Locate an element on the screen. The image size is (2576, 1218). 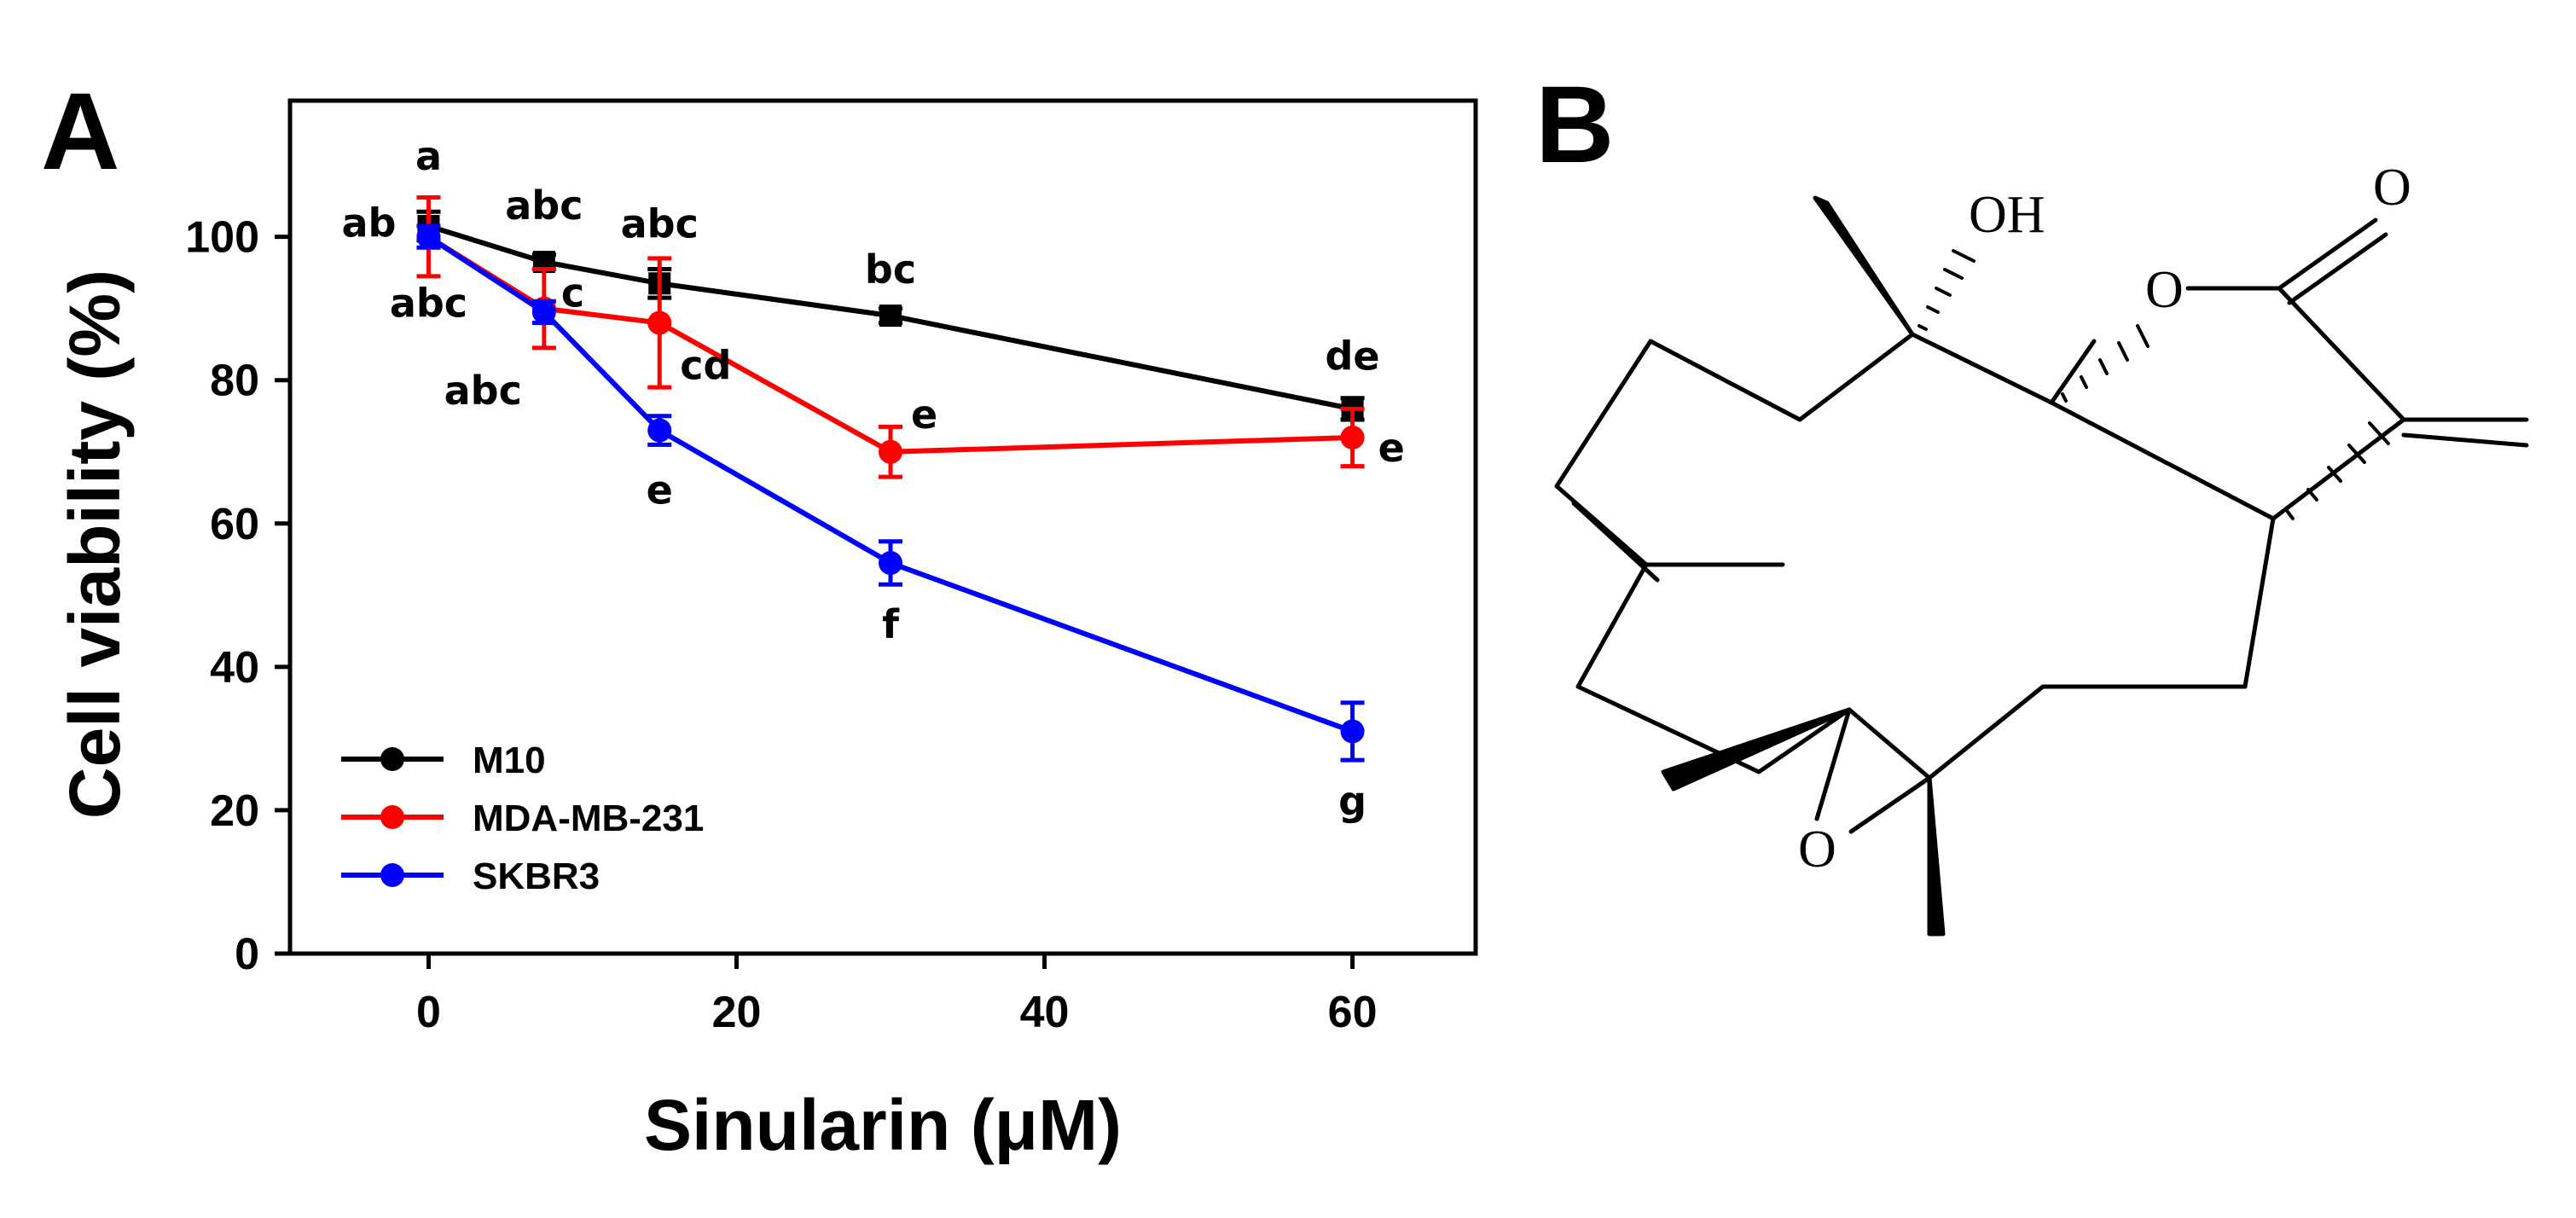
y-tick-label: 20 is located at coordinates (234, 811).